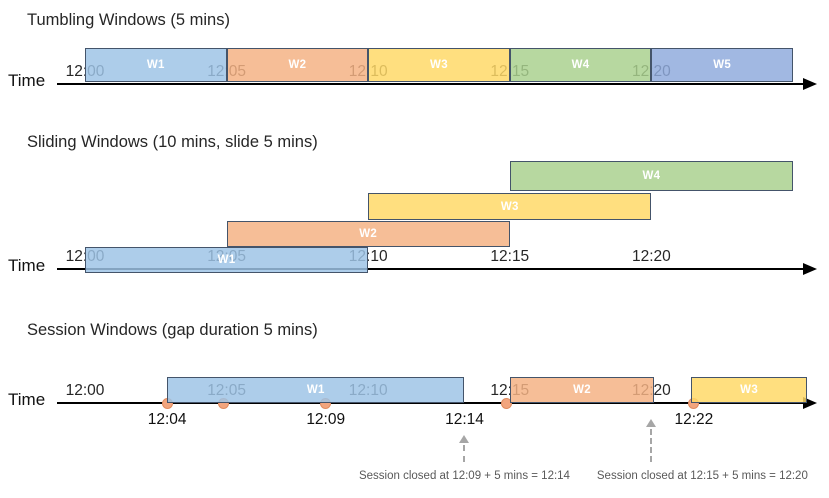 The width and height of the screenshot is (829, 498). I want to click on event-time-label-12-09: 12:09, so click(326, 419).